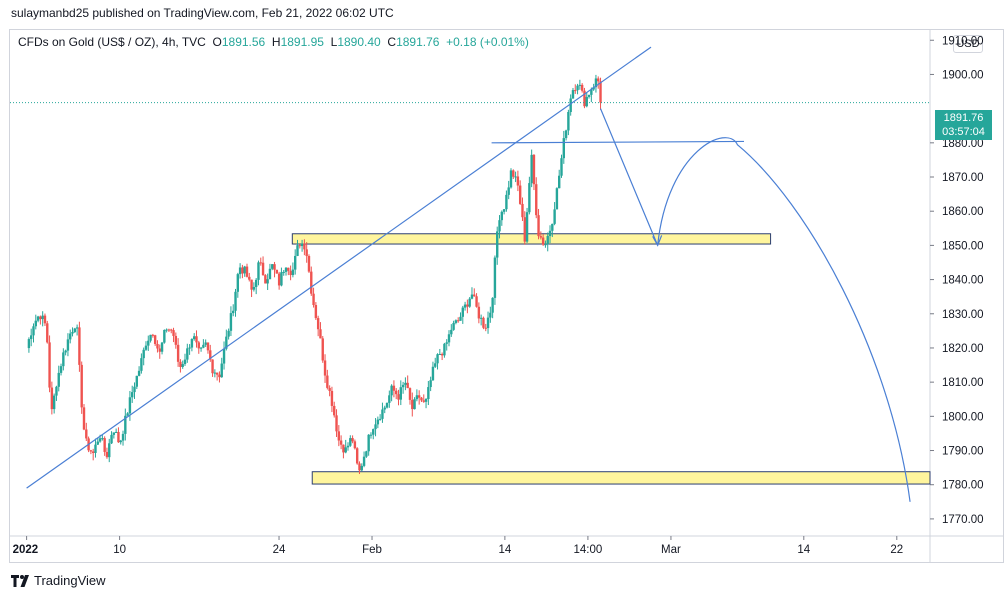 This screenshot has height=589, width=1006. What do you see at coordinates (418, 42) in the screenshot?
I see `close-value: 1891.76` at bounding box center [418, 42].